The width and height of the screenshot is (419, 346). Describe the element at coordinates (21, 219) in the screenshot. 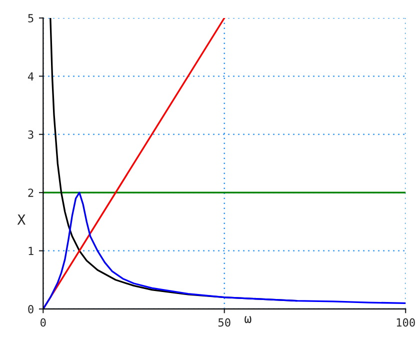

I see `y-axis-title: X` at that location.